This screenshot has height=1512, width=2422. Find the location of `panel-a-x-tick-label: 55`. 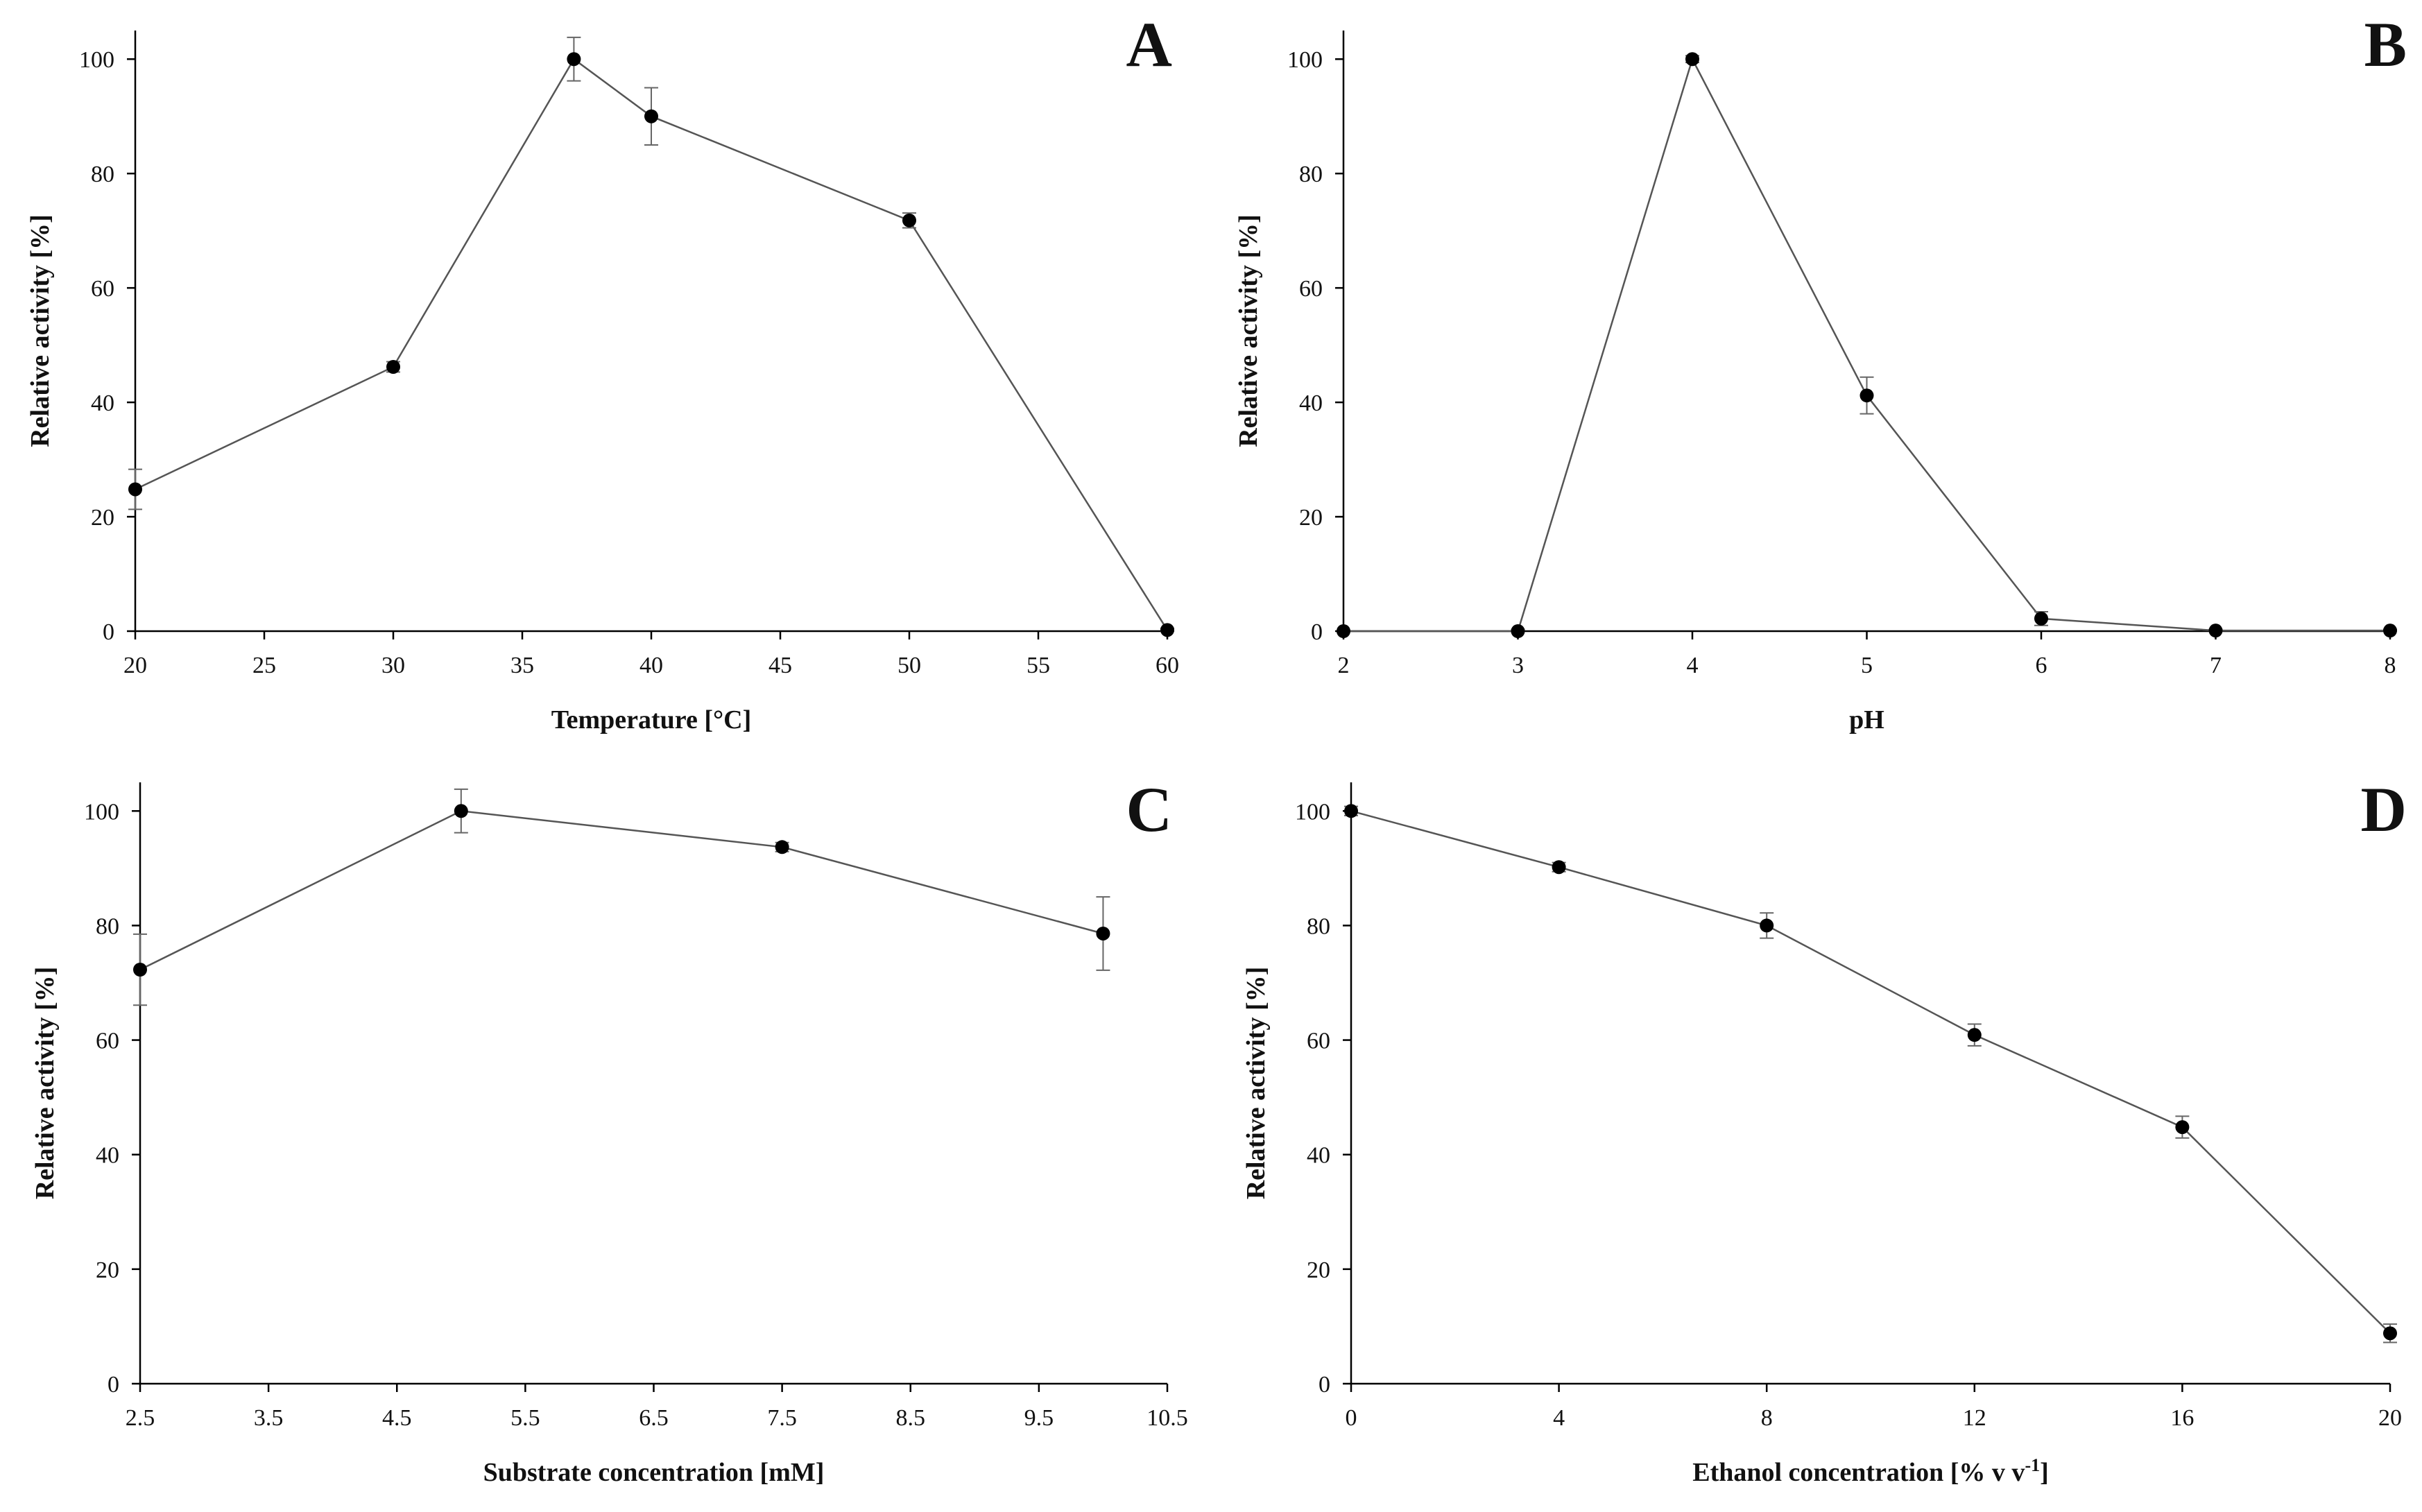

panel-a-x-tick-label: 55 is located at coordinates (1038, 666).